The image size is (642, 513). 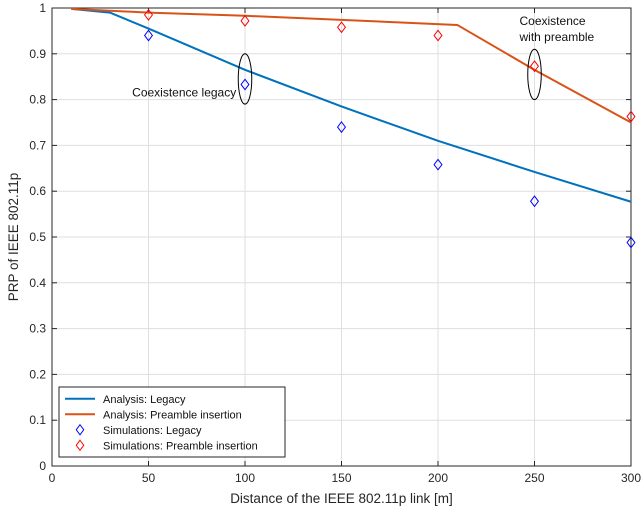 I want to click on annotation-label: with preamble, so click(x=557, y=37).